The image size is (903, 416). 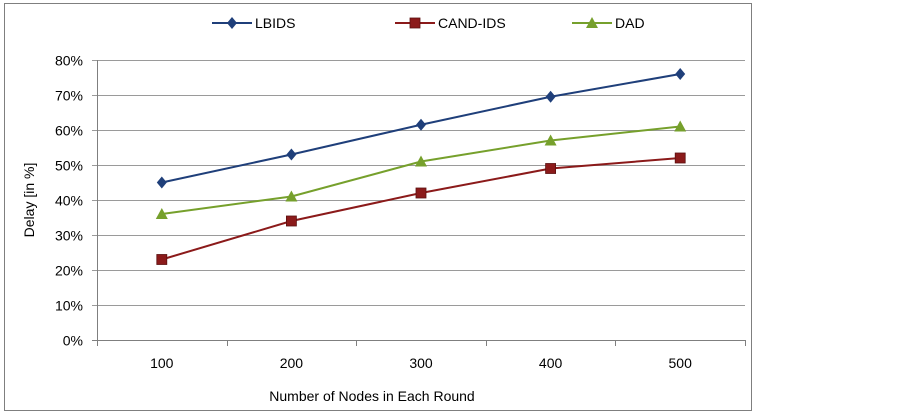 What do you see at coordinates (69, 96) in the screenshot?
I see `y-tick-label: 70%` at bounding box center [69, 96].